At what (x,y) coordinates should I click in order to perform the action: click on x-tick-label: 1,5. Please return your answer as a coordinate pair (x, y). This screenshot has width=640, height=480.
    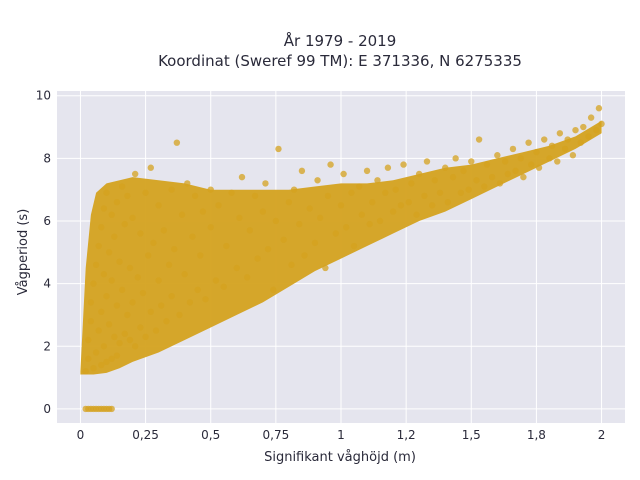
    Looking at the image, I should click on (471, 435).